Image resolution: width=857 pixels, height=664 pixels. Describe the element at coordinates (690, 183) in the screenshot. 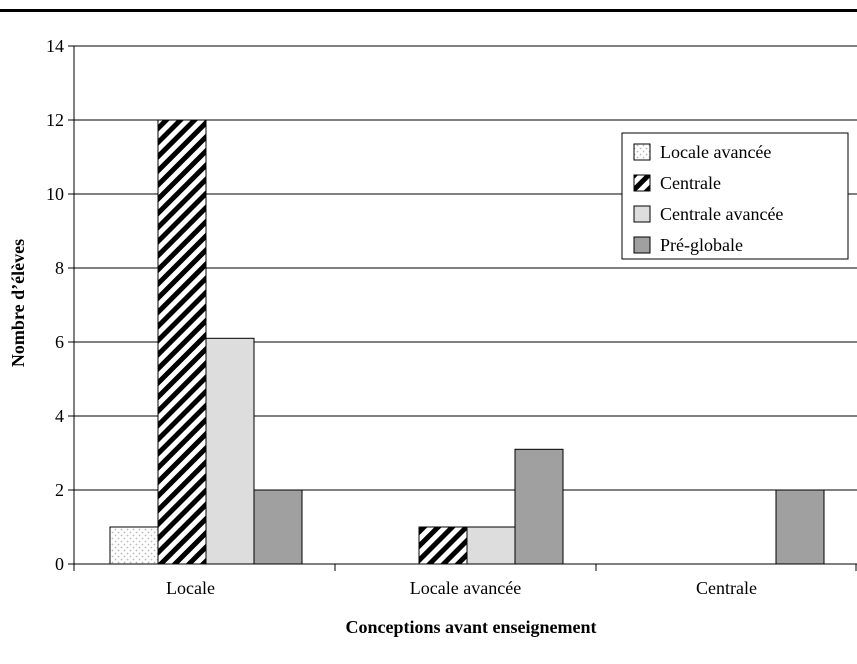

I see `legend-label: Centrale` at that location.